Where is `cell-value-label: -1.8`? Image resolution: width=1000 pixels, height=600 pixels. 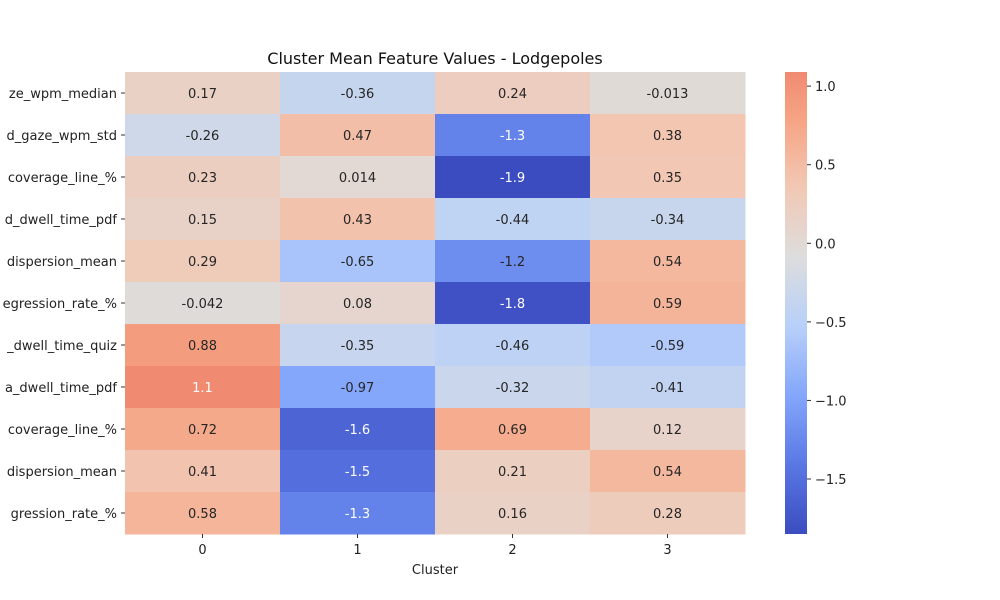 cell-value-label: -1.8 is located at coordinates (512, 304).